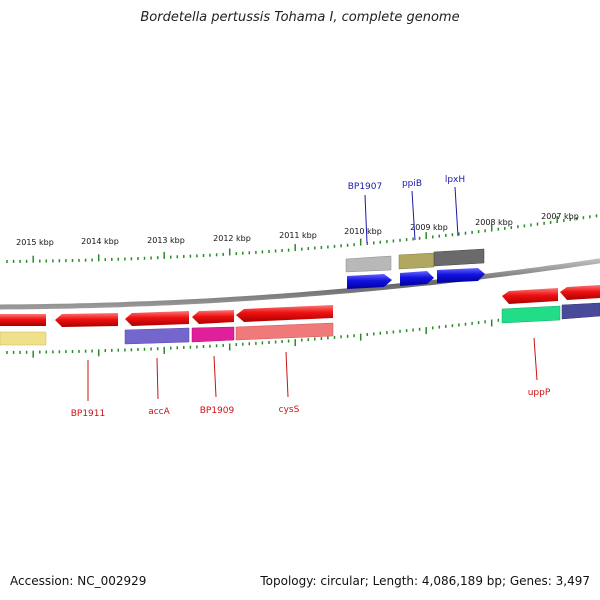 Image resolution: width=600 pixels, height=600 pixels. What do you see at coordinates (455, 180) in the screenshot?
I see `gene-label-lpxh: lpxH` at bounding box center [455, 180].